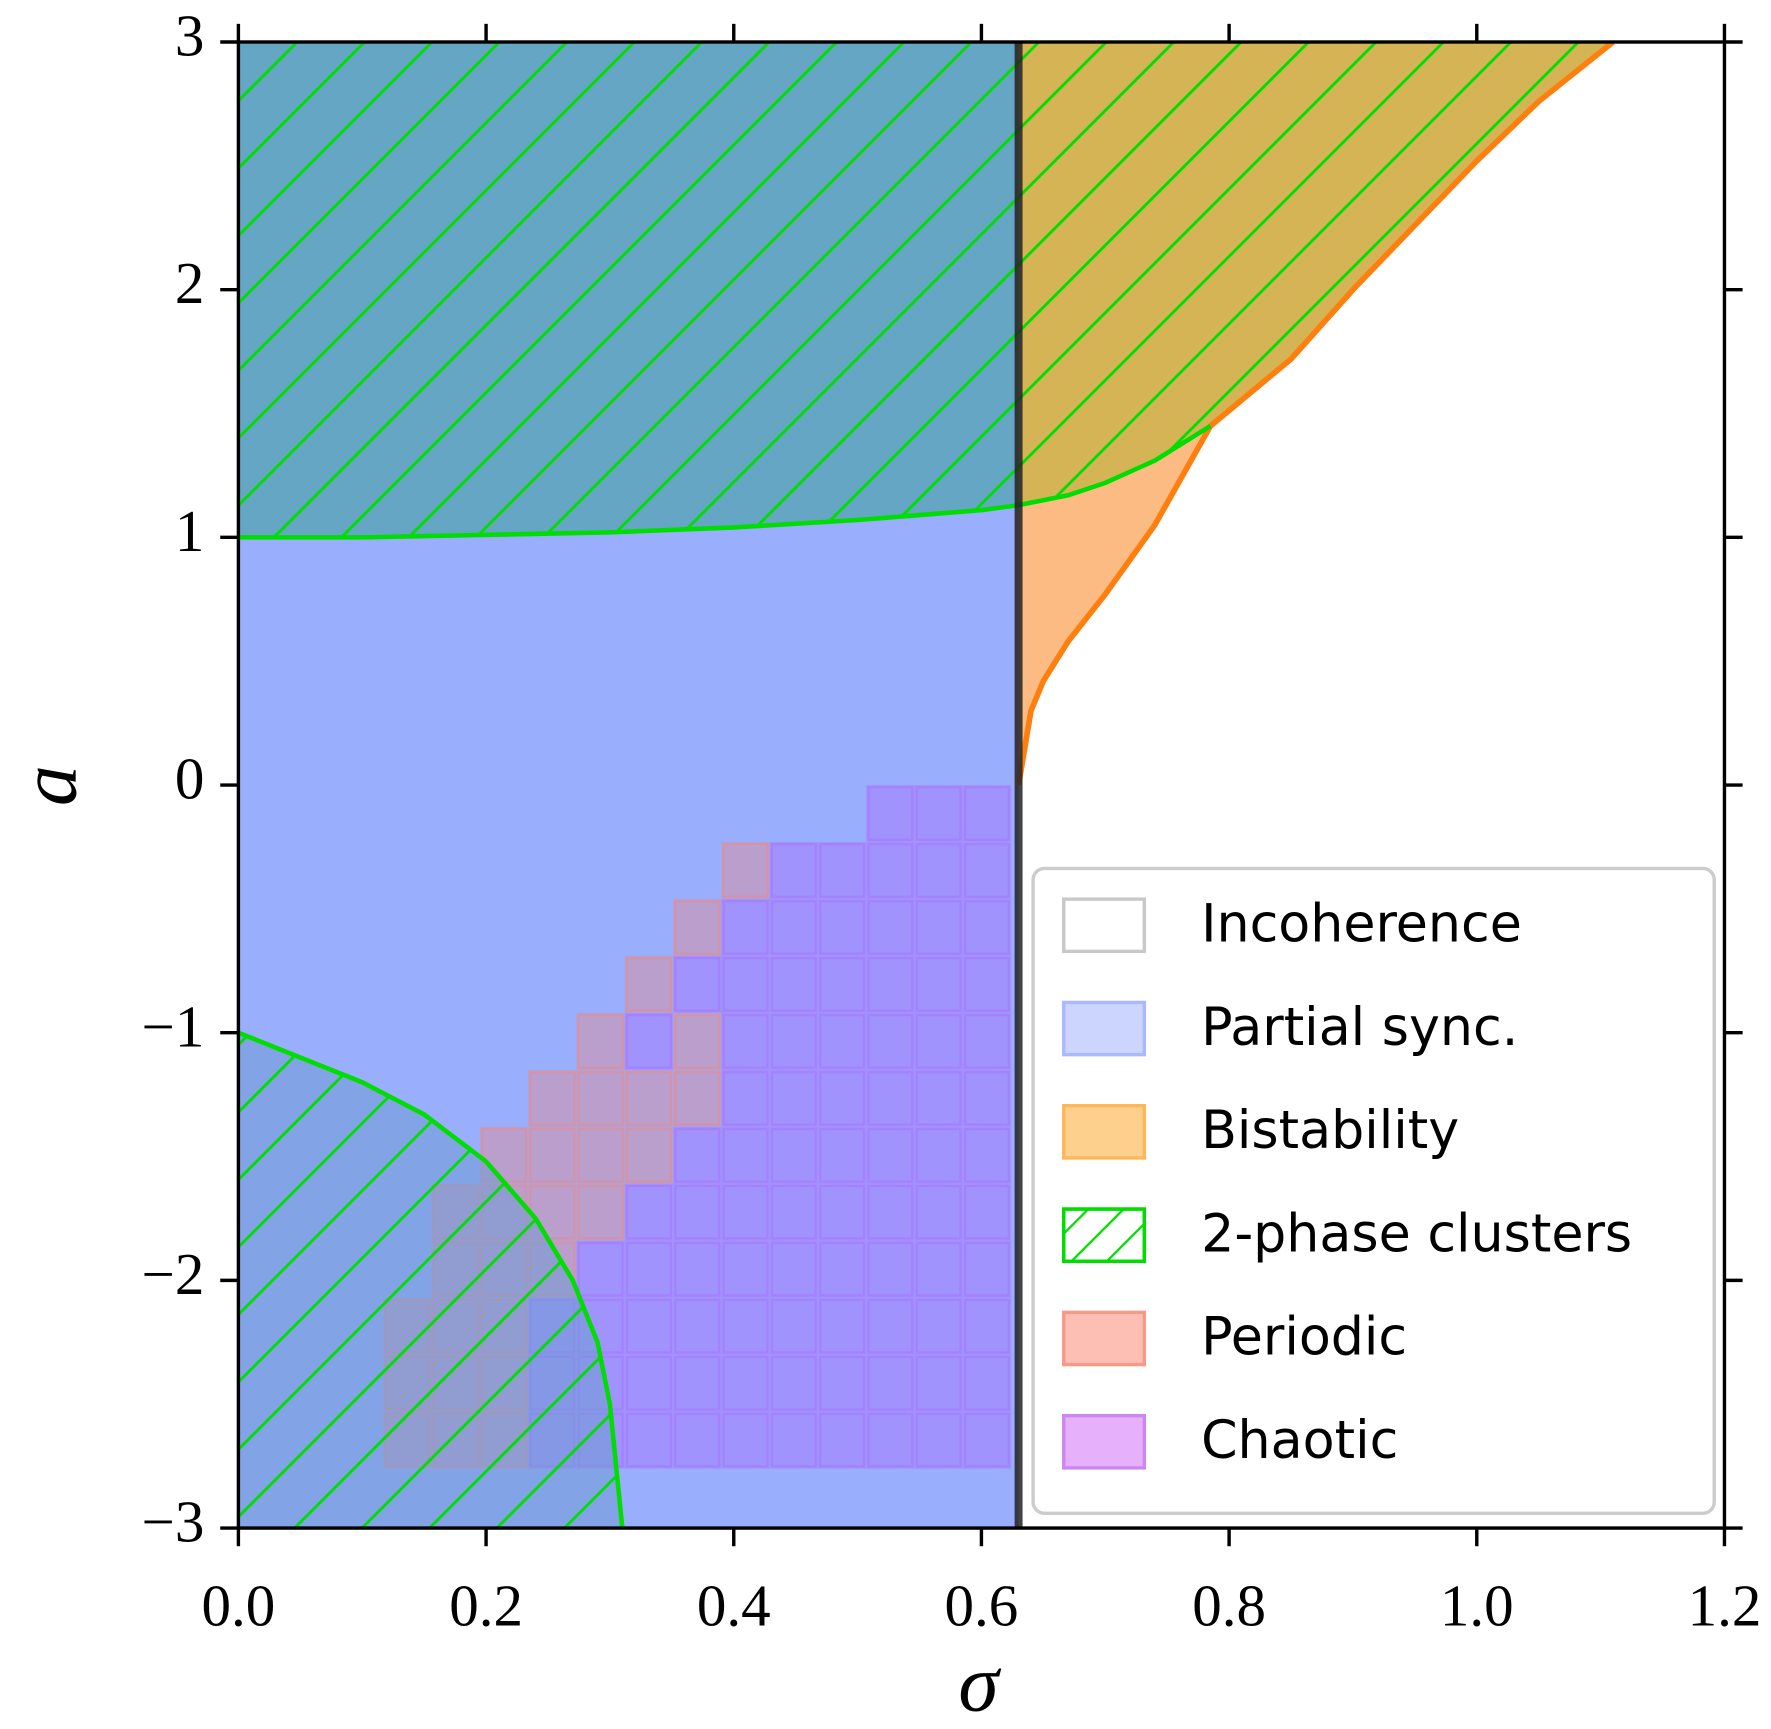 This screenshot has width=1771, height=1729. What do you see at coordinates (1359, 1028) in the screenshot?
I see `legend-label: Partial sync.` at bounding box center [1359, 1028].